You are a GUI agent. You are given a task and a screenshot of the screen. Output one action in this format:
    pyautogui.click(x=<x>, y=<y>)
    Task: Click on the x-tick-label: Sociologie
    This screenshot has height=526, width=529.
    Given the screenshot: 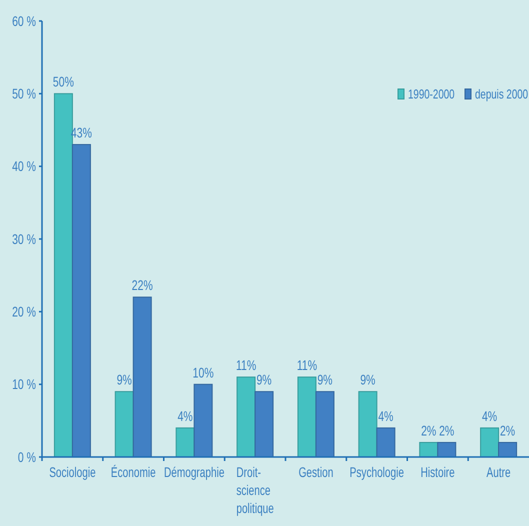 What is the action you would take?
    pyautogui.click(x=72, y=472)
    